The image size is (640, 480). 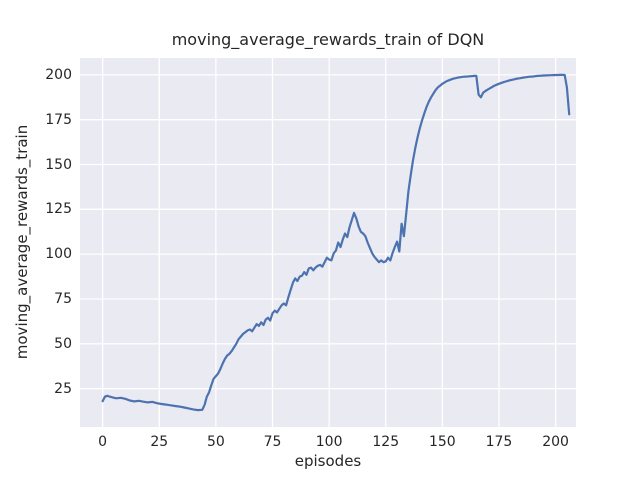 I want to click on x-tick-label: 25, so click(x=159, y=442).